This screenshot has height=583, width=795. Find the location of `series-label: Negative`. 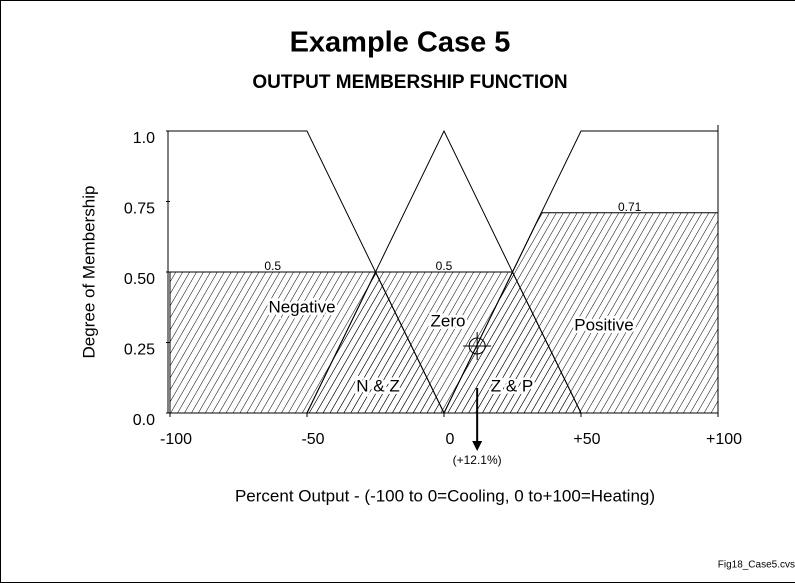

series-label: Negative is located at coordinates (301, 306).